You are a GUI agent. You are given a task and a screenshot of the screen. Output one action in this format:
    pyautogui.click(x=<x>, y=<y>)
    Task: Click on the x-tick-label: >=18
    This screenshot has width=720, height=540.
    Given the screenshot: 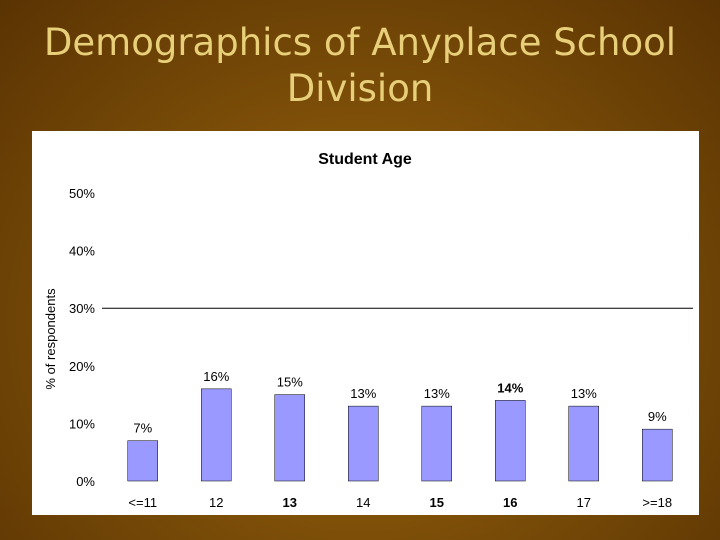 What is the action you would take?
    pyautogui.click(x=657, y=502)
    